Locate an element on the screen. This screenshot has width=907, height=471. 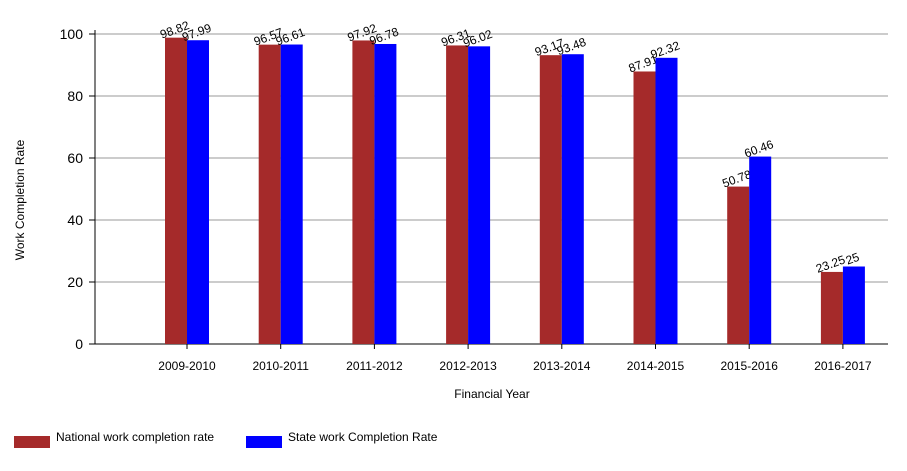
x-tick-label: 2014-2015 is located at coordinates (656, 366).